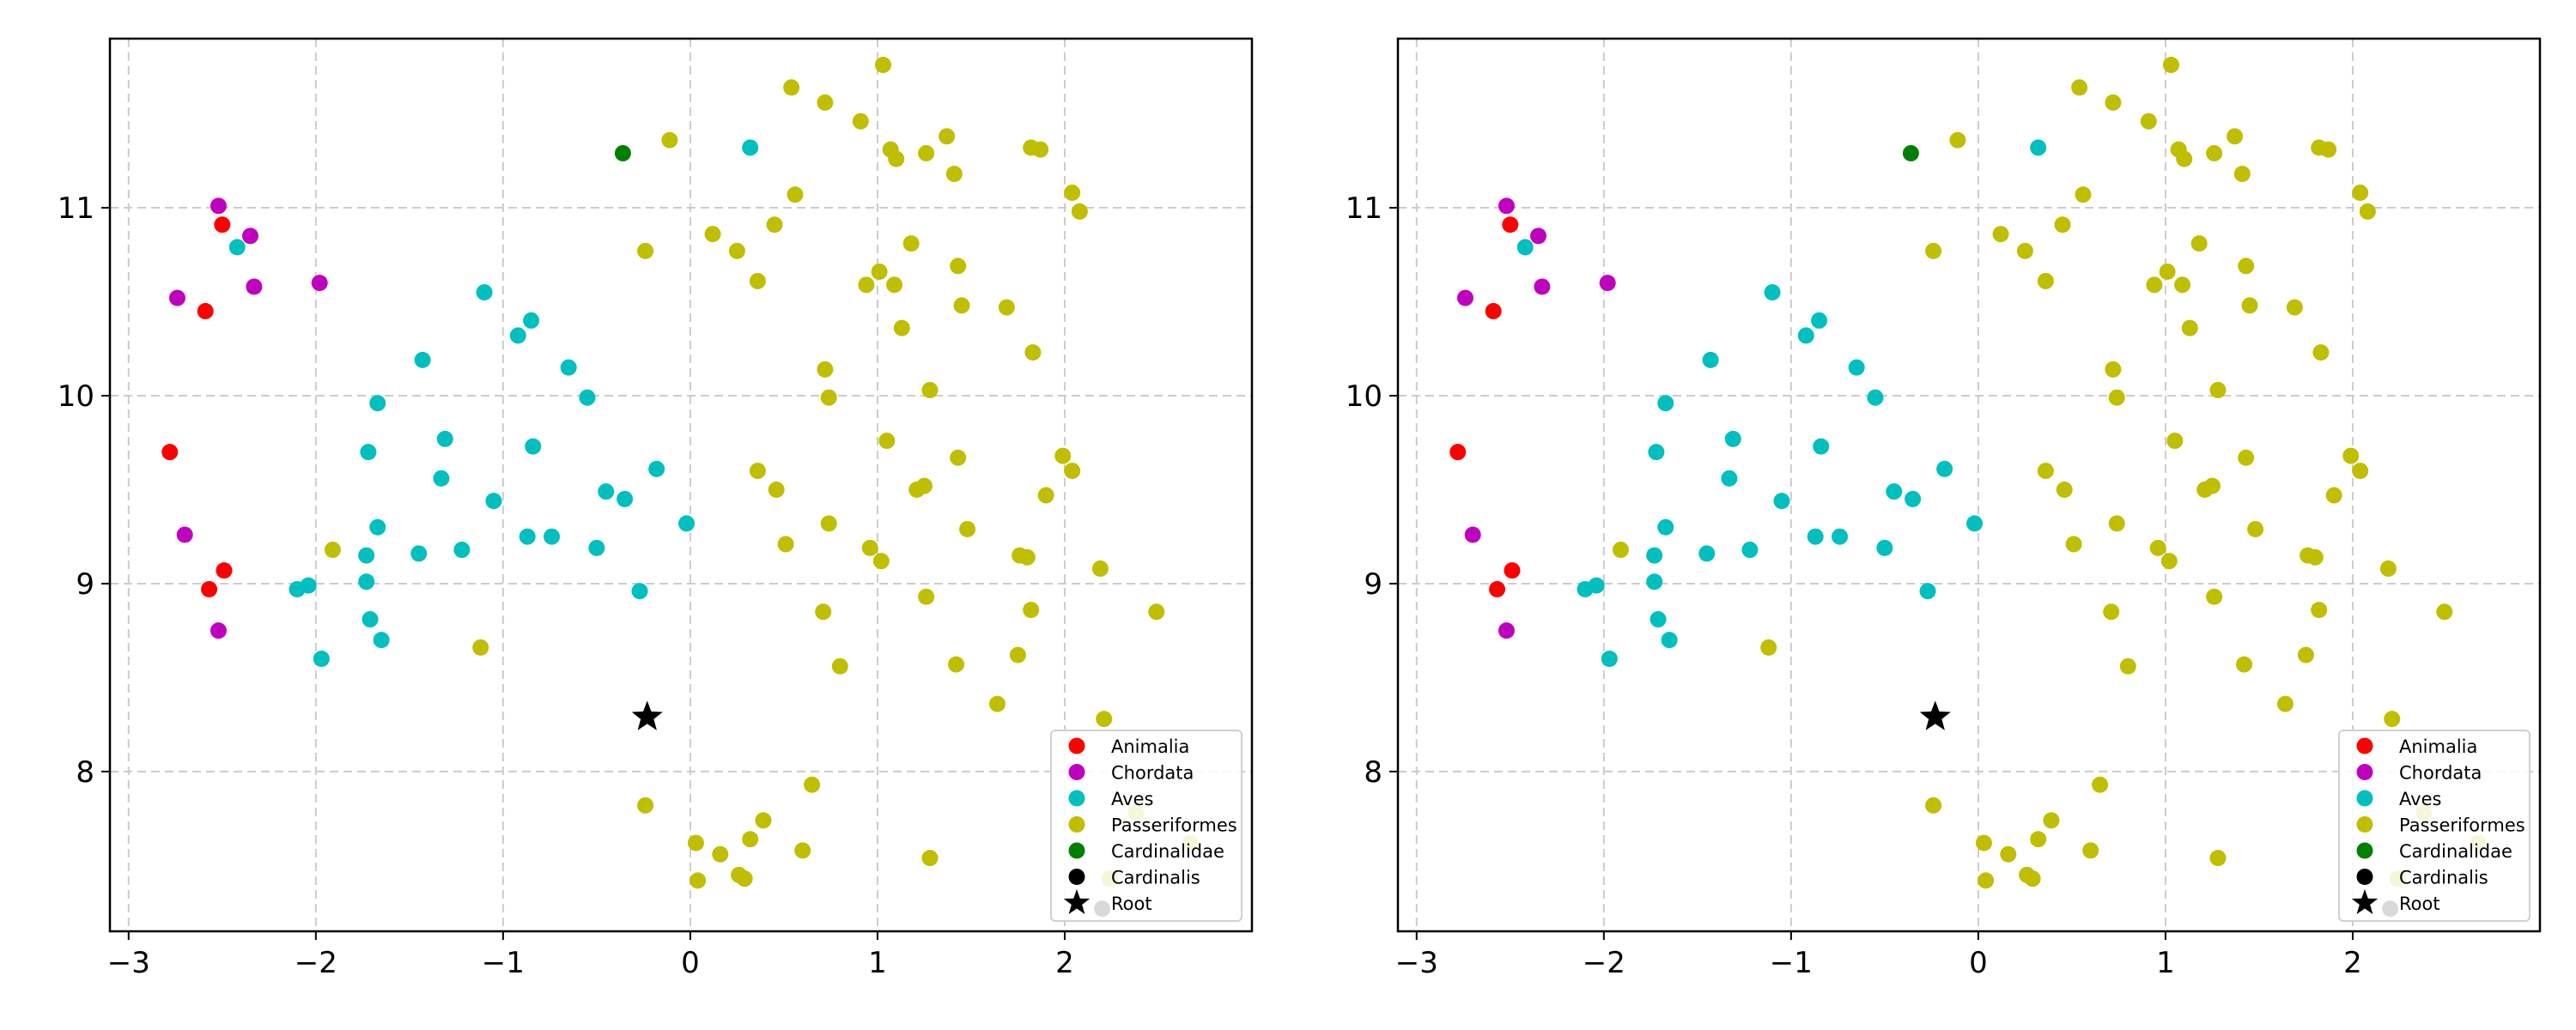 Image resolution: width=2576 pixels, height=1030 pixels. Describe the element at coordinates (316, 963) in the screenshot. I see `x-tick-label: −2` at that location.